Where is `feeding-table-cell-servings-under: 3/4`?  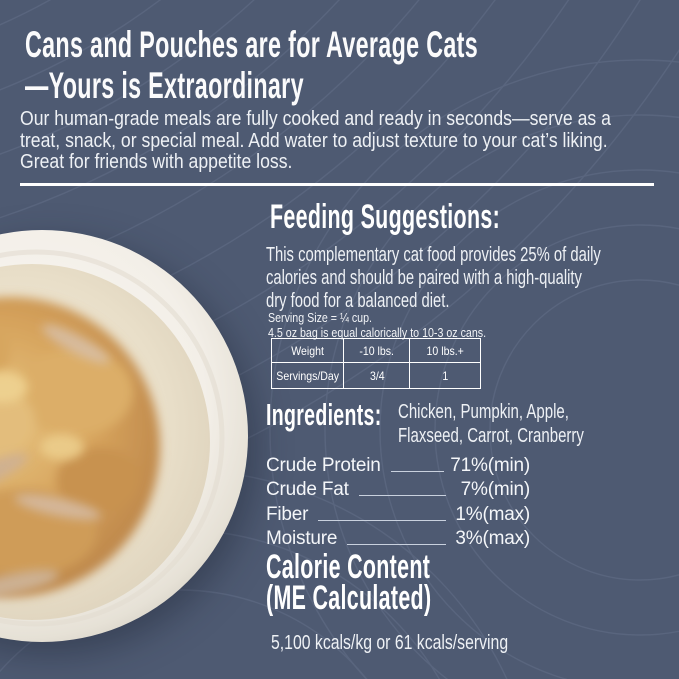 feeding-table-cell-servings-under: 3/4 is located at coordinates (377, 375).